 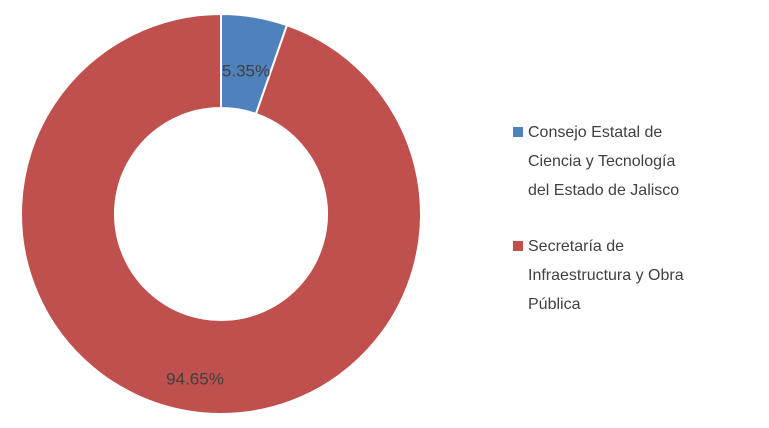 I want to click on data-label: 5.35%, so click(x=246, y=70).